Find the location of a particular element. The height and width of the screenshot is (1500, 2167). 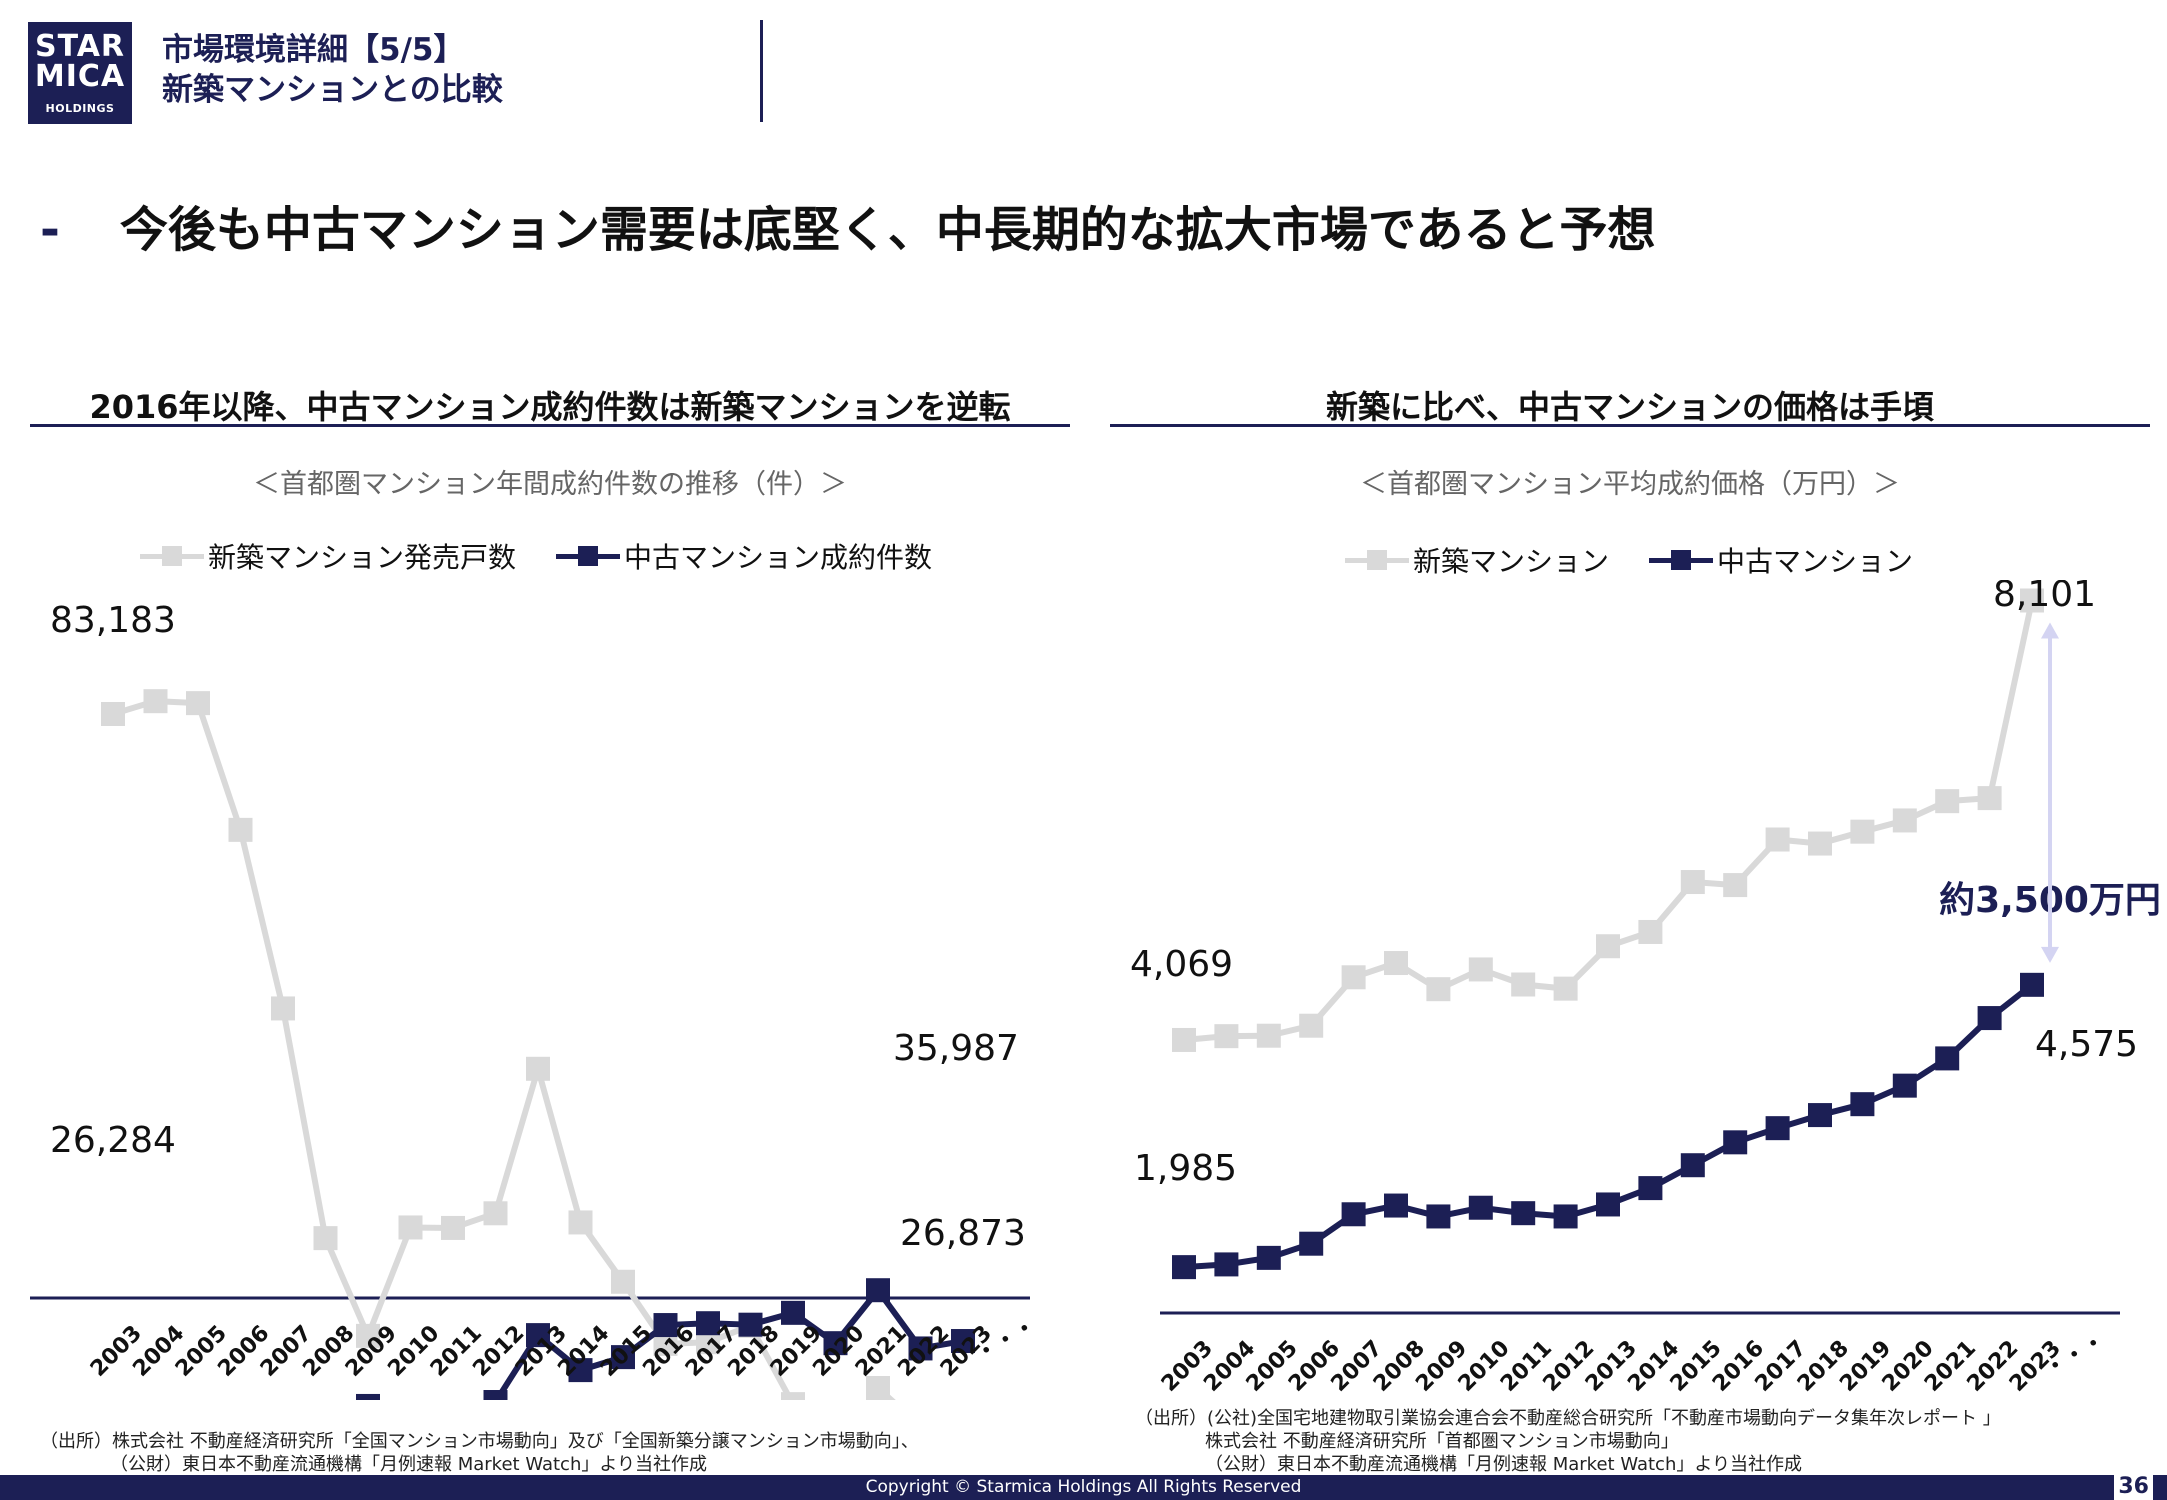

right-subtitle: ＜首都圏マンション平均成約価格（万円）＞ is located at coordinates (1630, 484).